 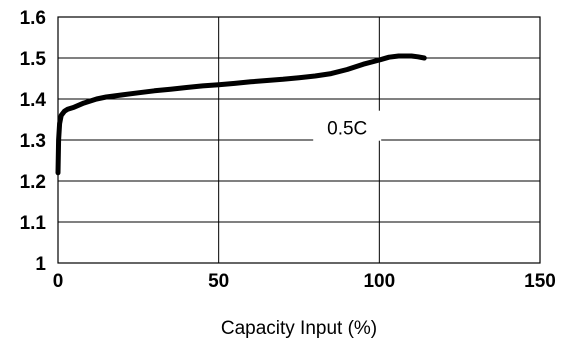 I want to click on x-tick-label: 50, so click(x=218, y=281).